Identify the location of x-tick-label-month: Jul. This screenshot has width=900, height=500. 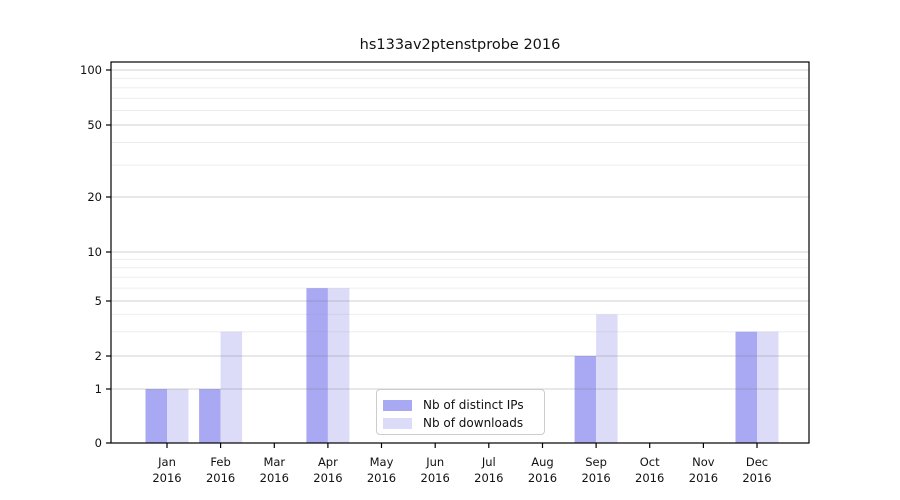
(488, 462).